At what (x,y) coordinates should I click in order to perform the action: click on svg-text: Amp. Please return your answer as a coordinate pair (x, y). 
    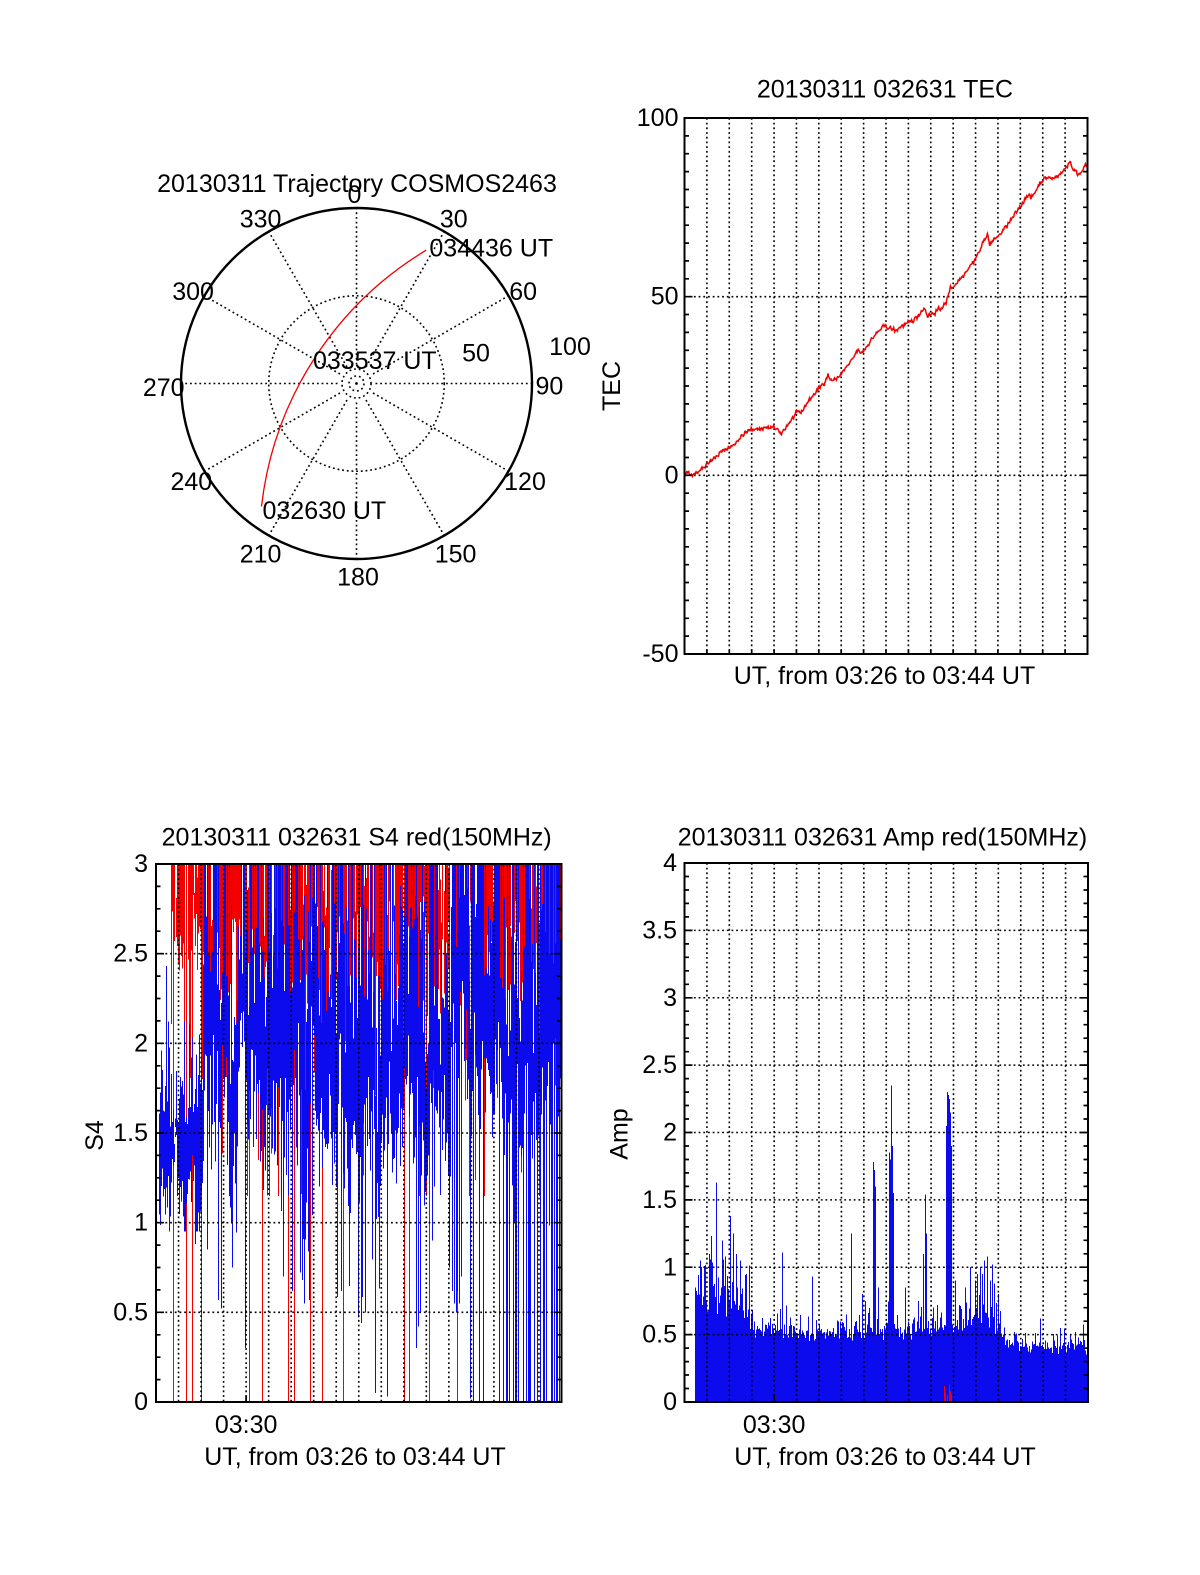
    Looking at the image, I should click on (620, 1133).